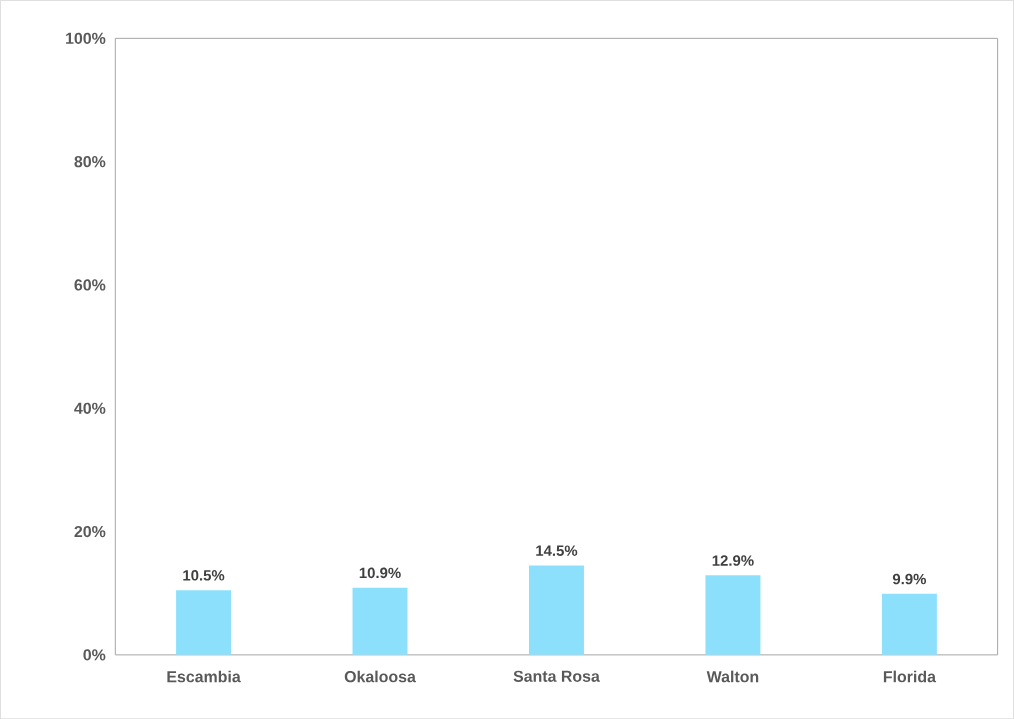 This screenshot has width=1014, height=719. What do you see at coordinates (909, 579) in the screenshot?
I see `data-label: 9.9%` at bounding box center [909, 579].